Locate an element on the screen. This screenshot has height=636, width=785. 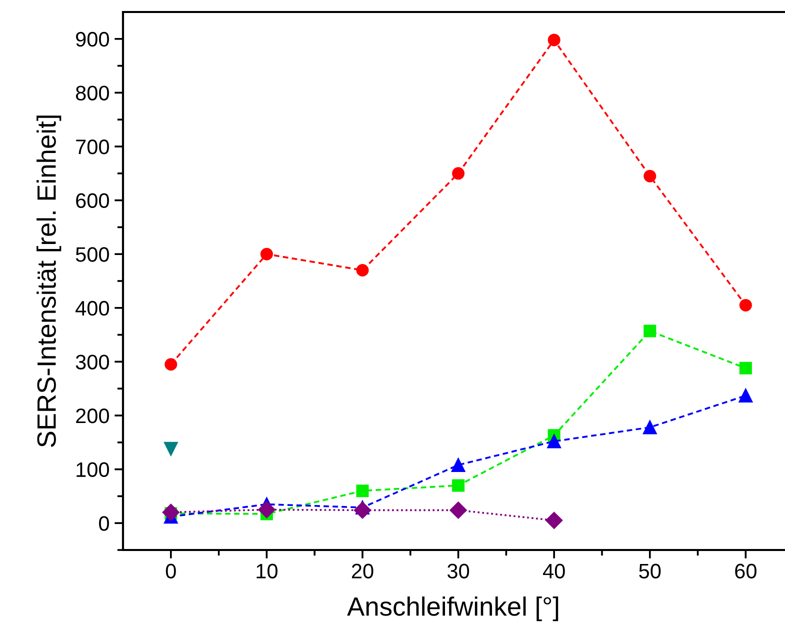
y-axis-title: SERS-Intensität [rel. Einheit] is located at coordinates (49, 281).